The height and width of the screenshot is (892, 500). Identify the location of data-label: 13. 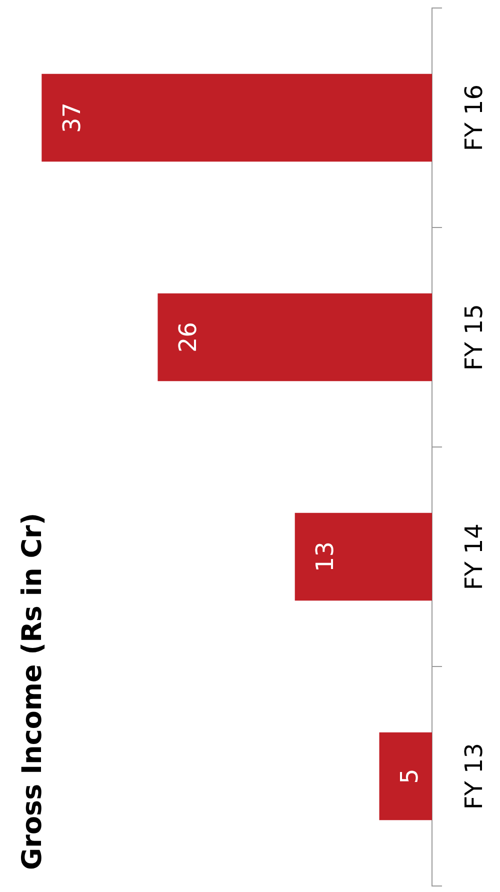
(325, 556).